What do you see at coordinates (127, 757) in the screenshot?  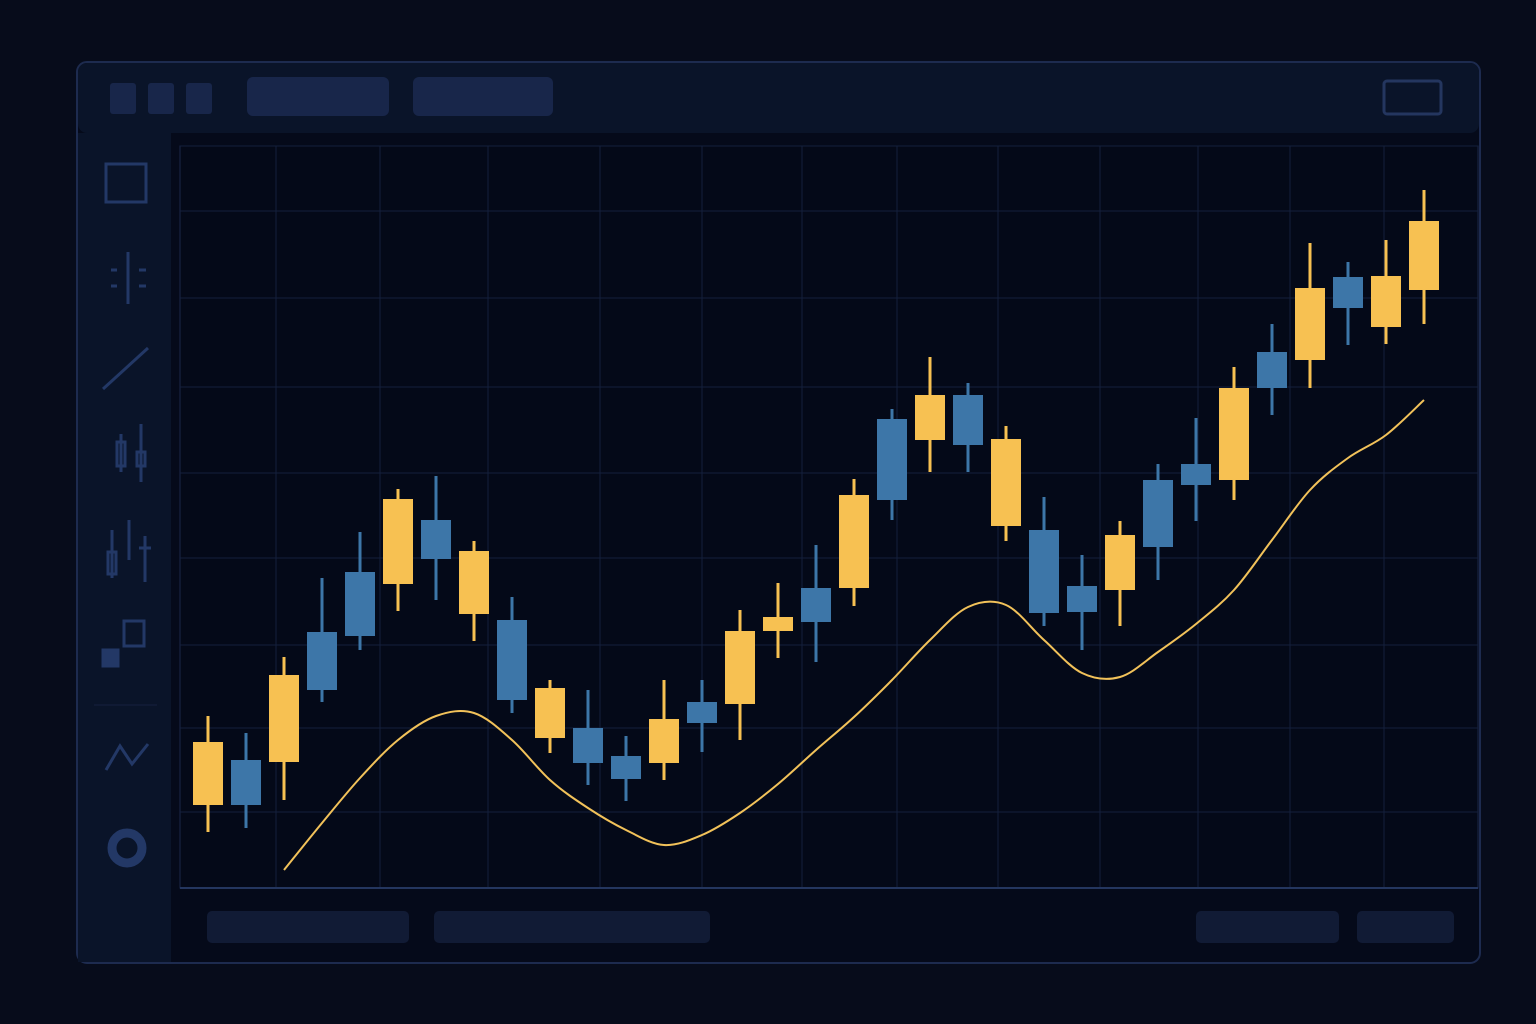 I see `indicator-tool` at bounding box center [127, 757].